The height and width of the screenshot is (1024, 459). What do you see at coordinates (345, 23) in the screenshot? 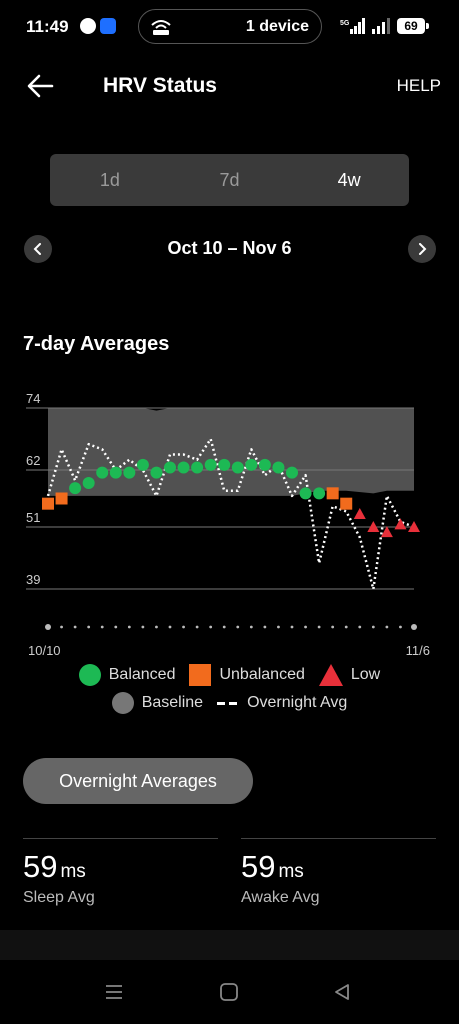
I see `network-type: 5G` at bounding box center [345, 23].